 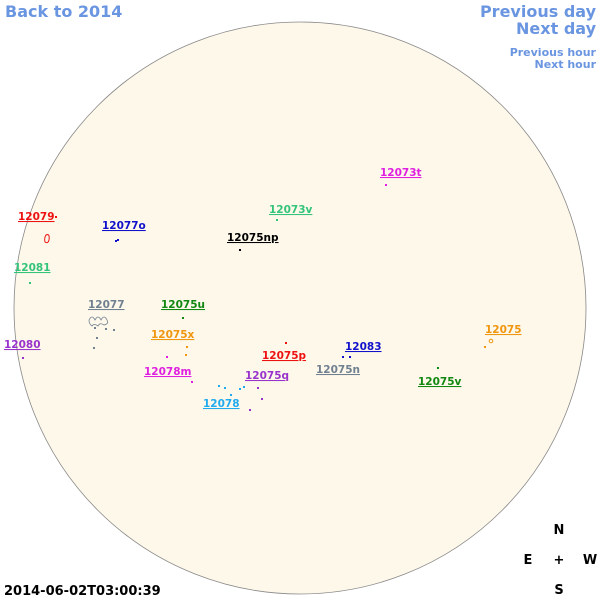 I want to click on region-label: 12078m, so click(x=168, y=372).